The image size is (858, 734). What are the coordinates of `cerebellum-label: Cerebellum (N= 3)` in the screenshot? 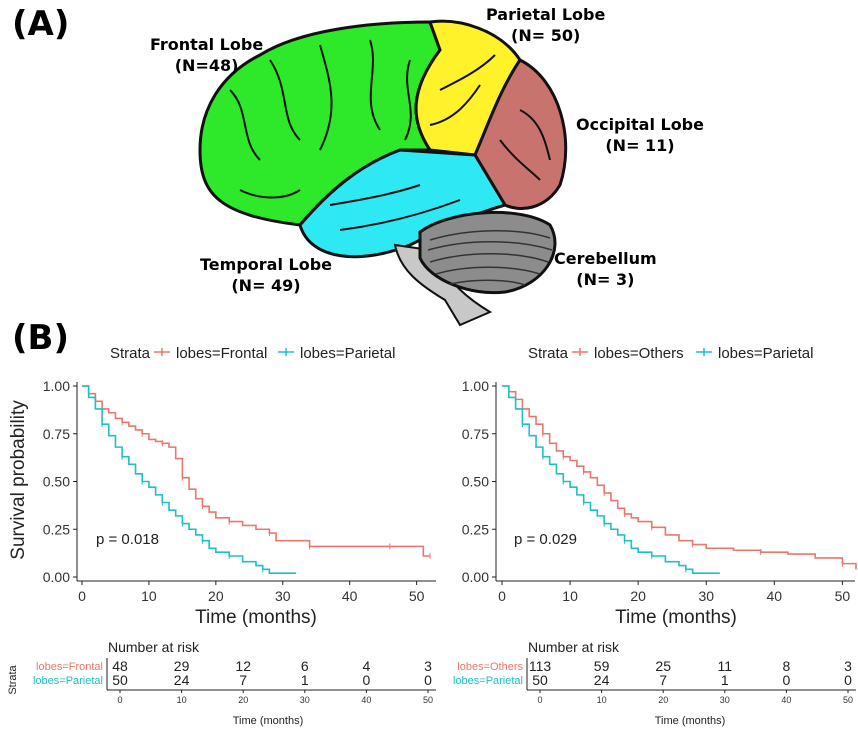 It's located at (605, 269).